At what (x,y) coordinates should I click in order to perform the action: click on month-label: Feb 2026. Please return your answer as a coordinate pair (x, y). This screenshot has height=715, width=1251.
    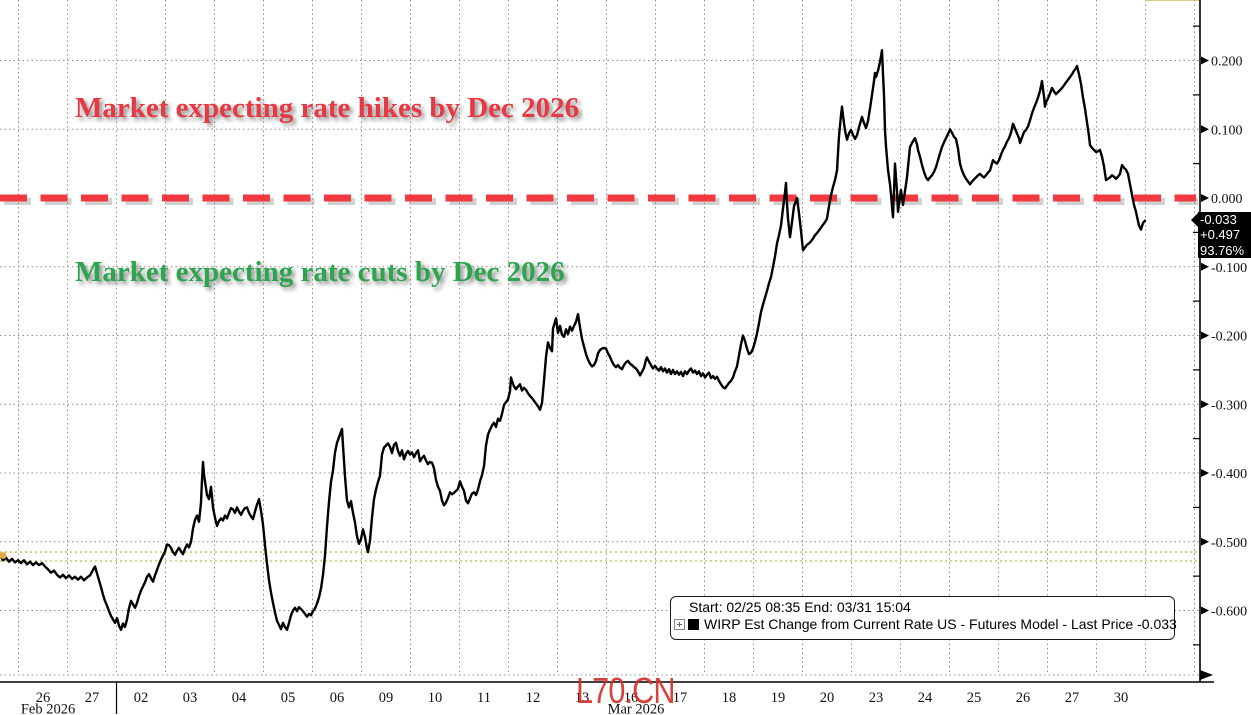
    Looking at the image, I should click on (48, 708).